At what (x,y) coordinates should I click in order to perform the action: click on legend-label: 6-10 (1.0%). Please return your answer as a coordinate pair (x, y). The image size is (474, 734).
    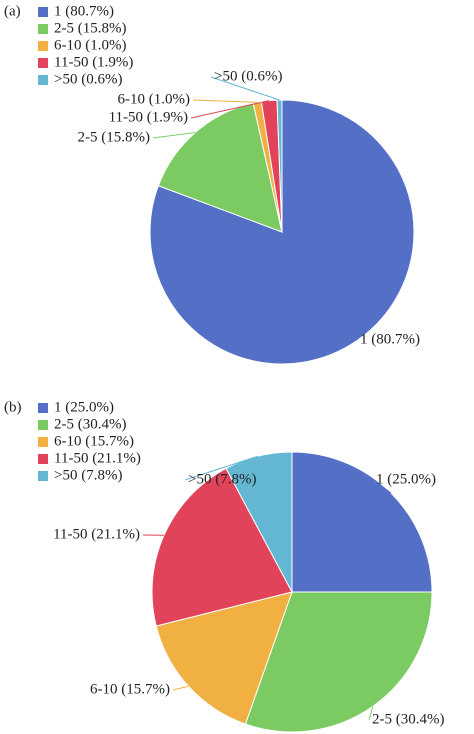
    Looking at the image, I should click on (90, 45).